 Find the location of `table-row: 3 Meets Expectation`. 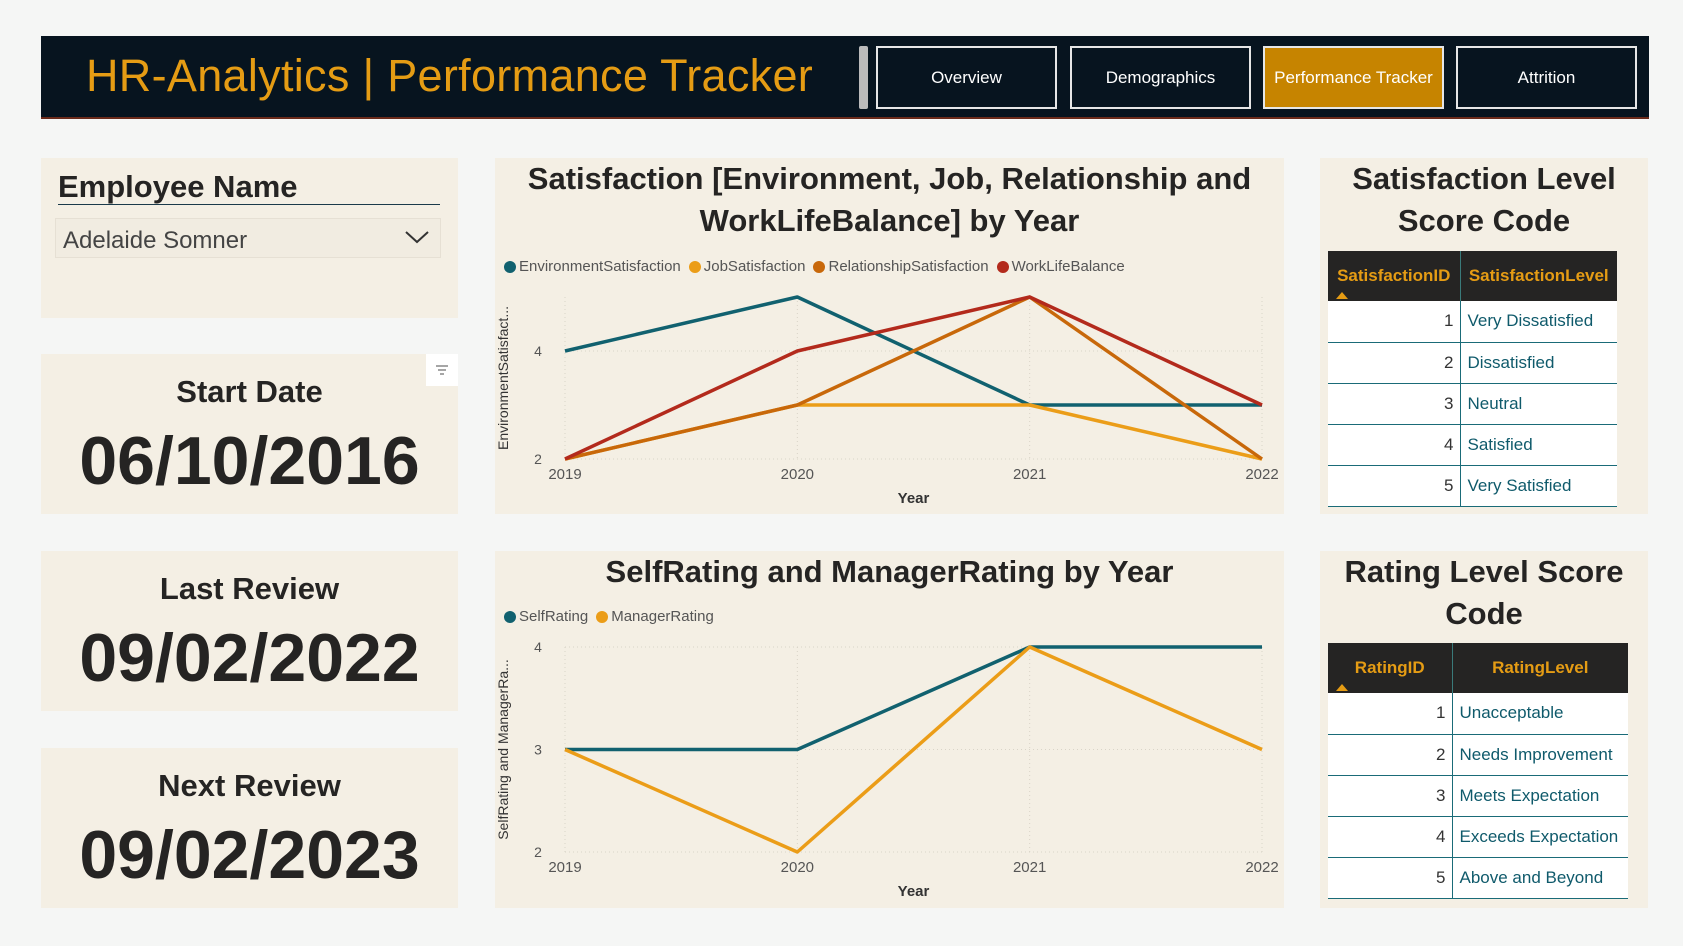

table-row: 3 Meets Expectation is located at coordinates (1478, 796).